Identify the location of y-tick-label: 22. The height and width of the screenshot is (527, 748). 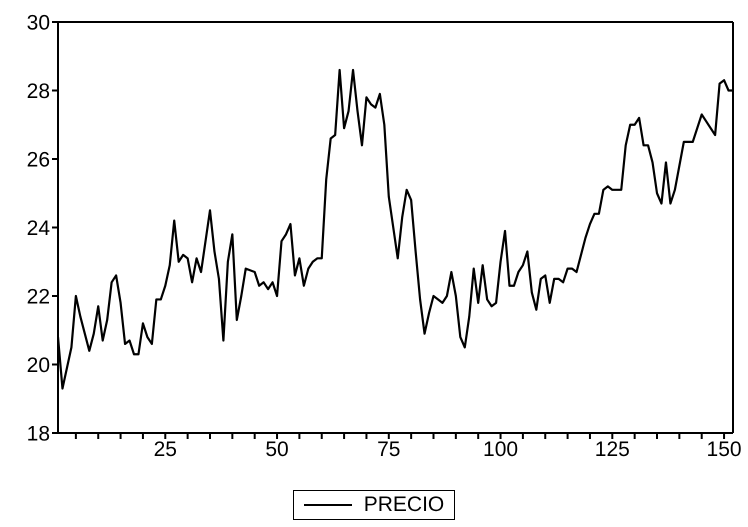
(38, 296).